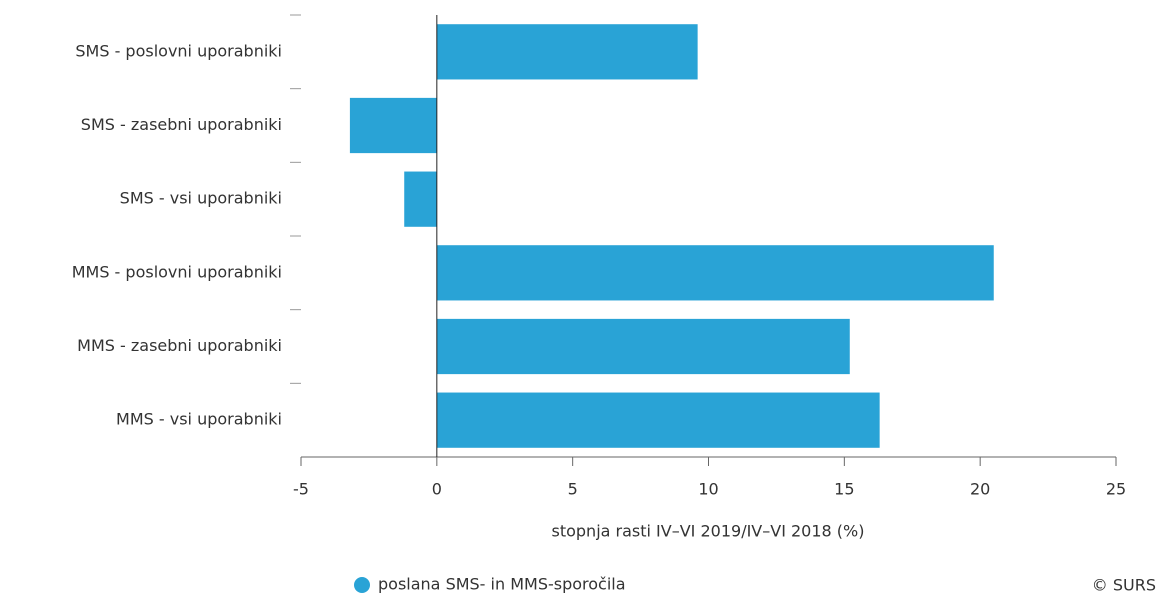 The height and width of the screenshot is (598, 1162). I want to click on y-tick-label: SMS - poslovni uporabniki, so click(178, 50).